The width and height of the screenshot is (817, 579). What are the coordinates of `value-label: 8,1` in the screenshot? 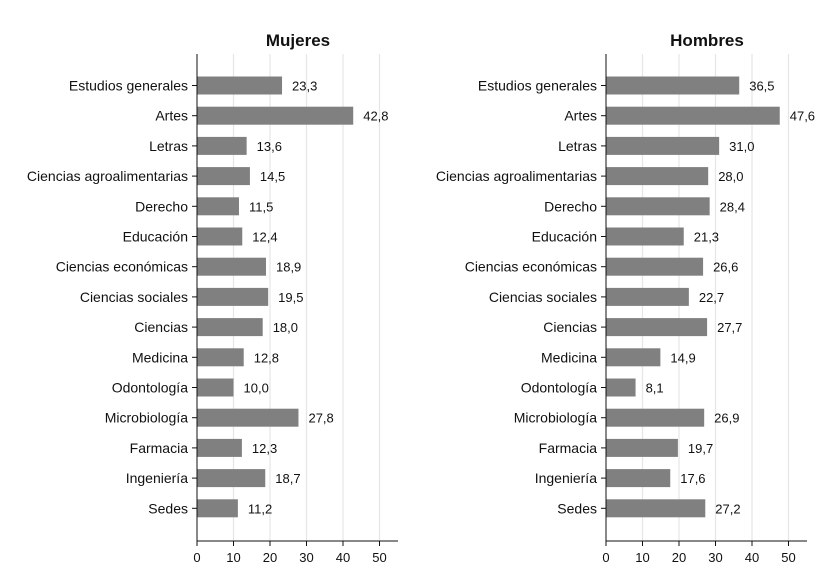 It's located at (655, 388).